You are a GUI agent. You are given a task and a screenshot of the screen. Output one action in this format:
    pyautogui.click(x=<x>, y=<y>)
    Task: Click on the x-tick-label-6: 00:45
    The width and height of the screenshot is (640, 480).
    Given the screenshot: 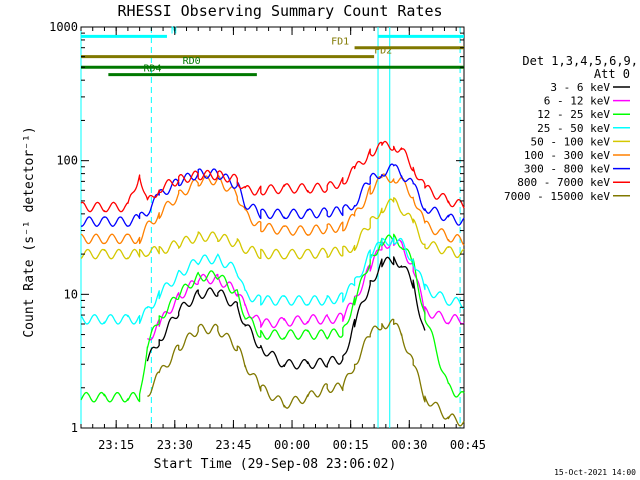 What is the action you would take?
    pyautogui.click(x=468, y=445)
    